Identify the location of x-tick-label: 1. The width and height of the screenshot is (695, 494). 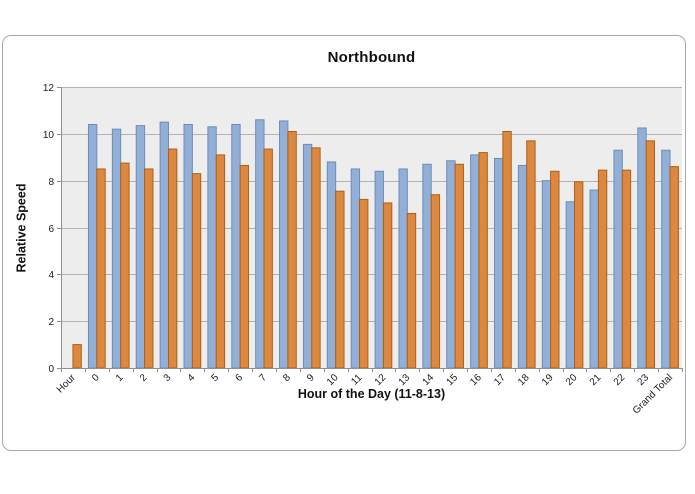
(120, 378).